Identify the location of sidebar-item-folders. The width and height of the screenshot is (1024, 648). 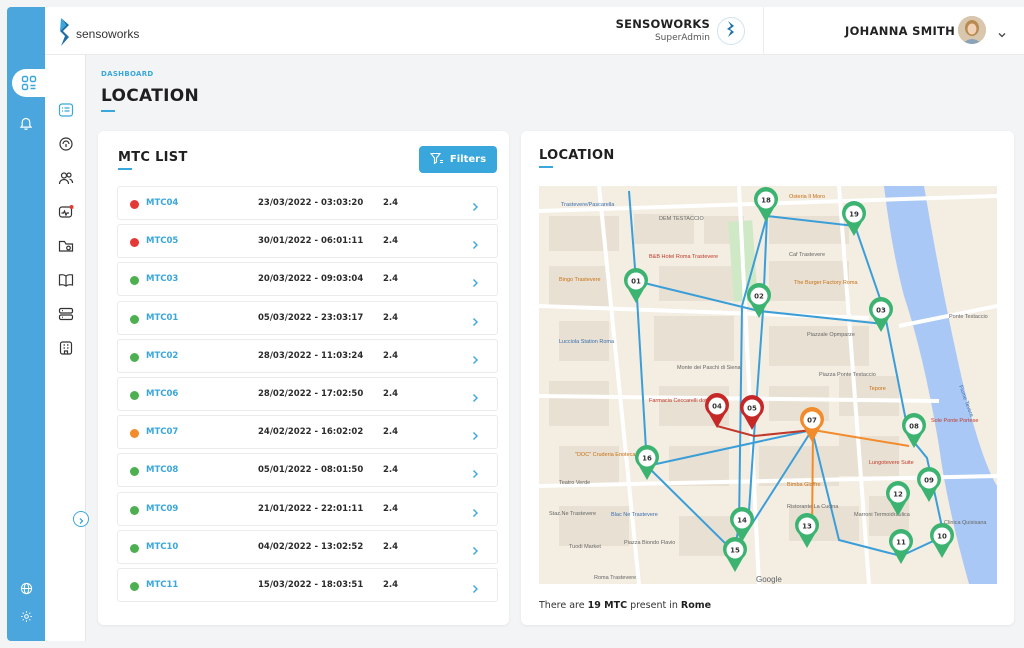
(66, 248).